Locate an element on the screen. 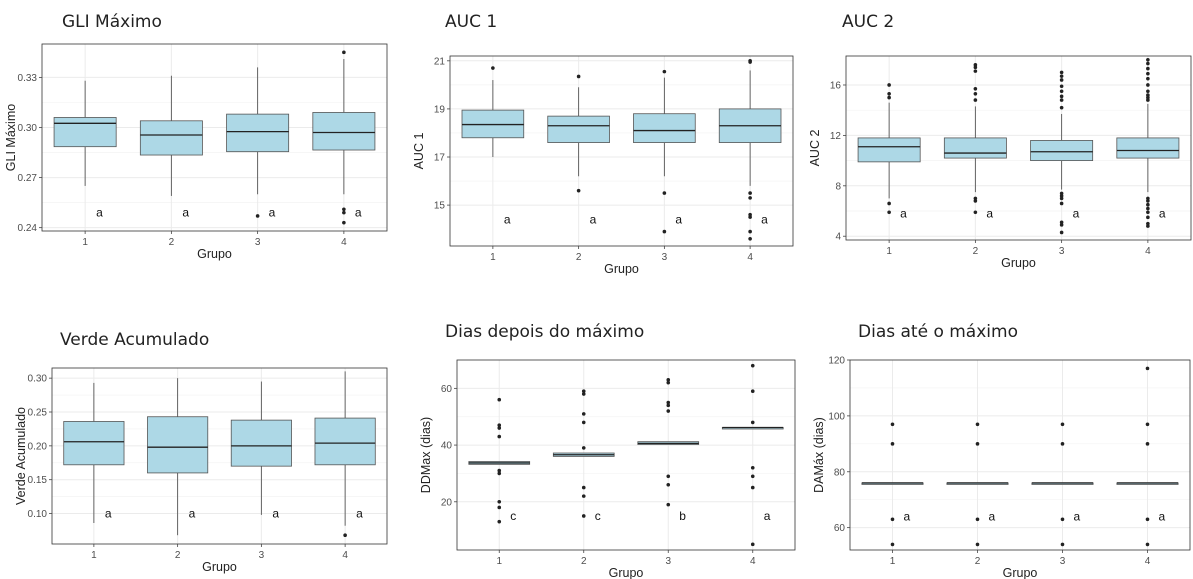 This screenshot has height=579, width=1193. y-tick-label: 100 is located at coordinates (836, 416).